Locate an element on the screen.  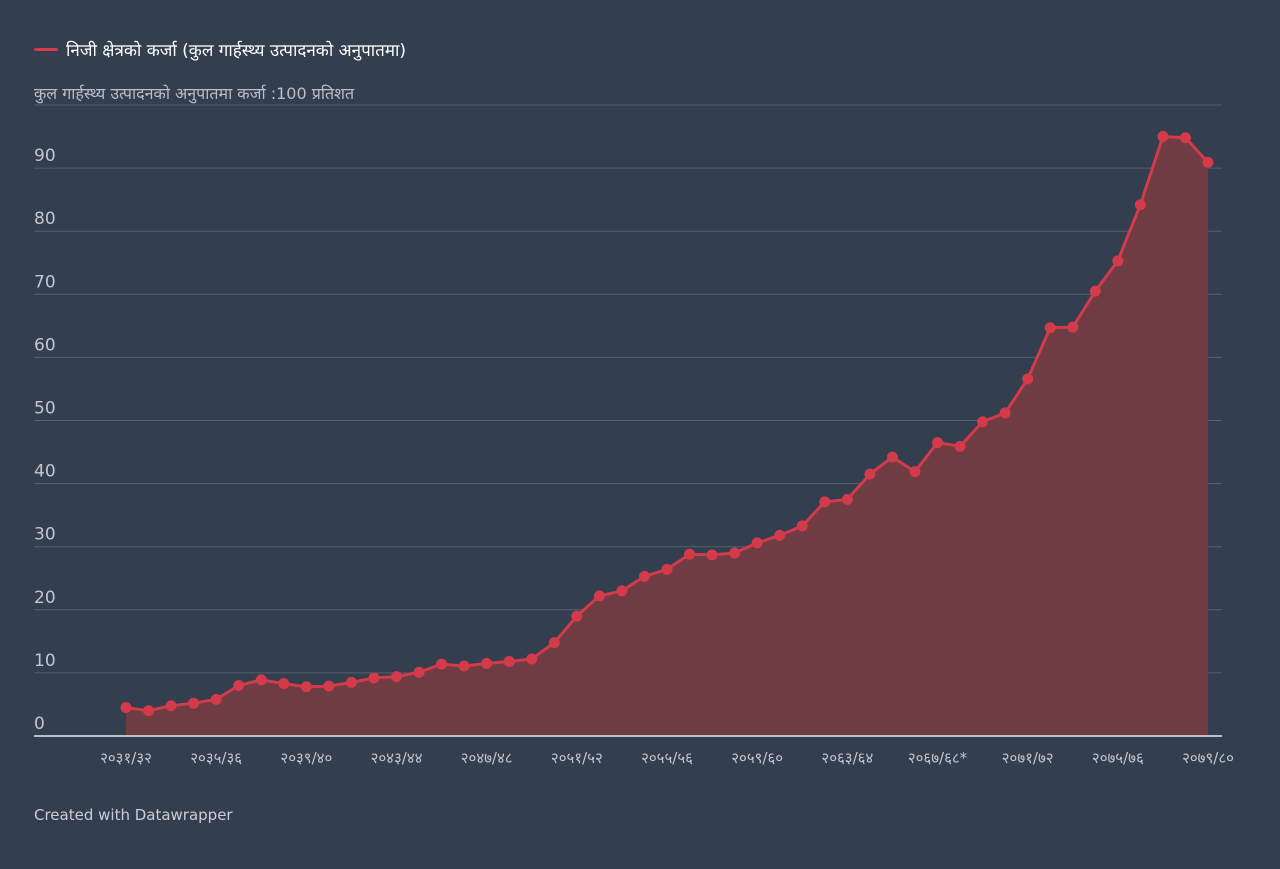
y-tick-label: 30 is located at coordinates (45, 535).